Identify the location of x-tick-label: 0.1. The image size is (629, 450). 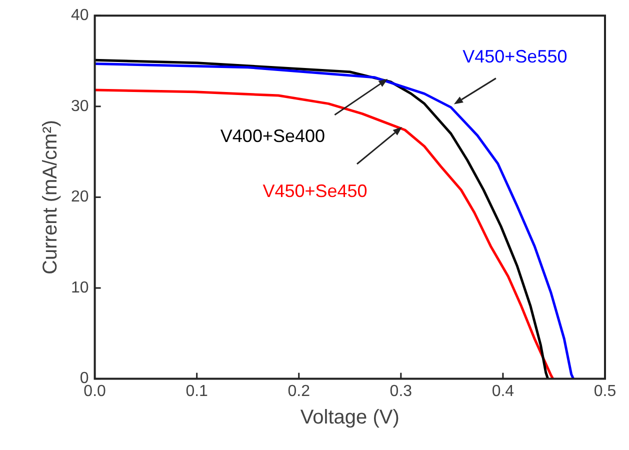
(197, 391).